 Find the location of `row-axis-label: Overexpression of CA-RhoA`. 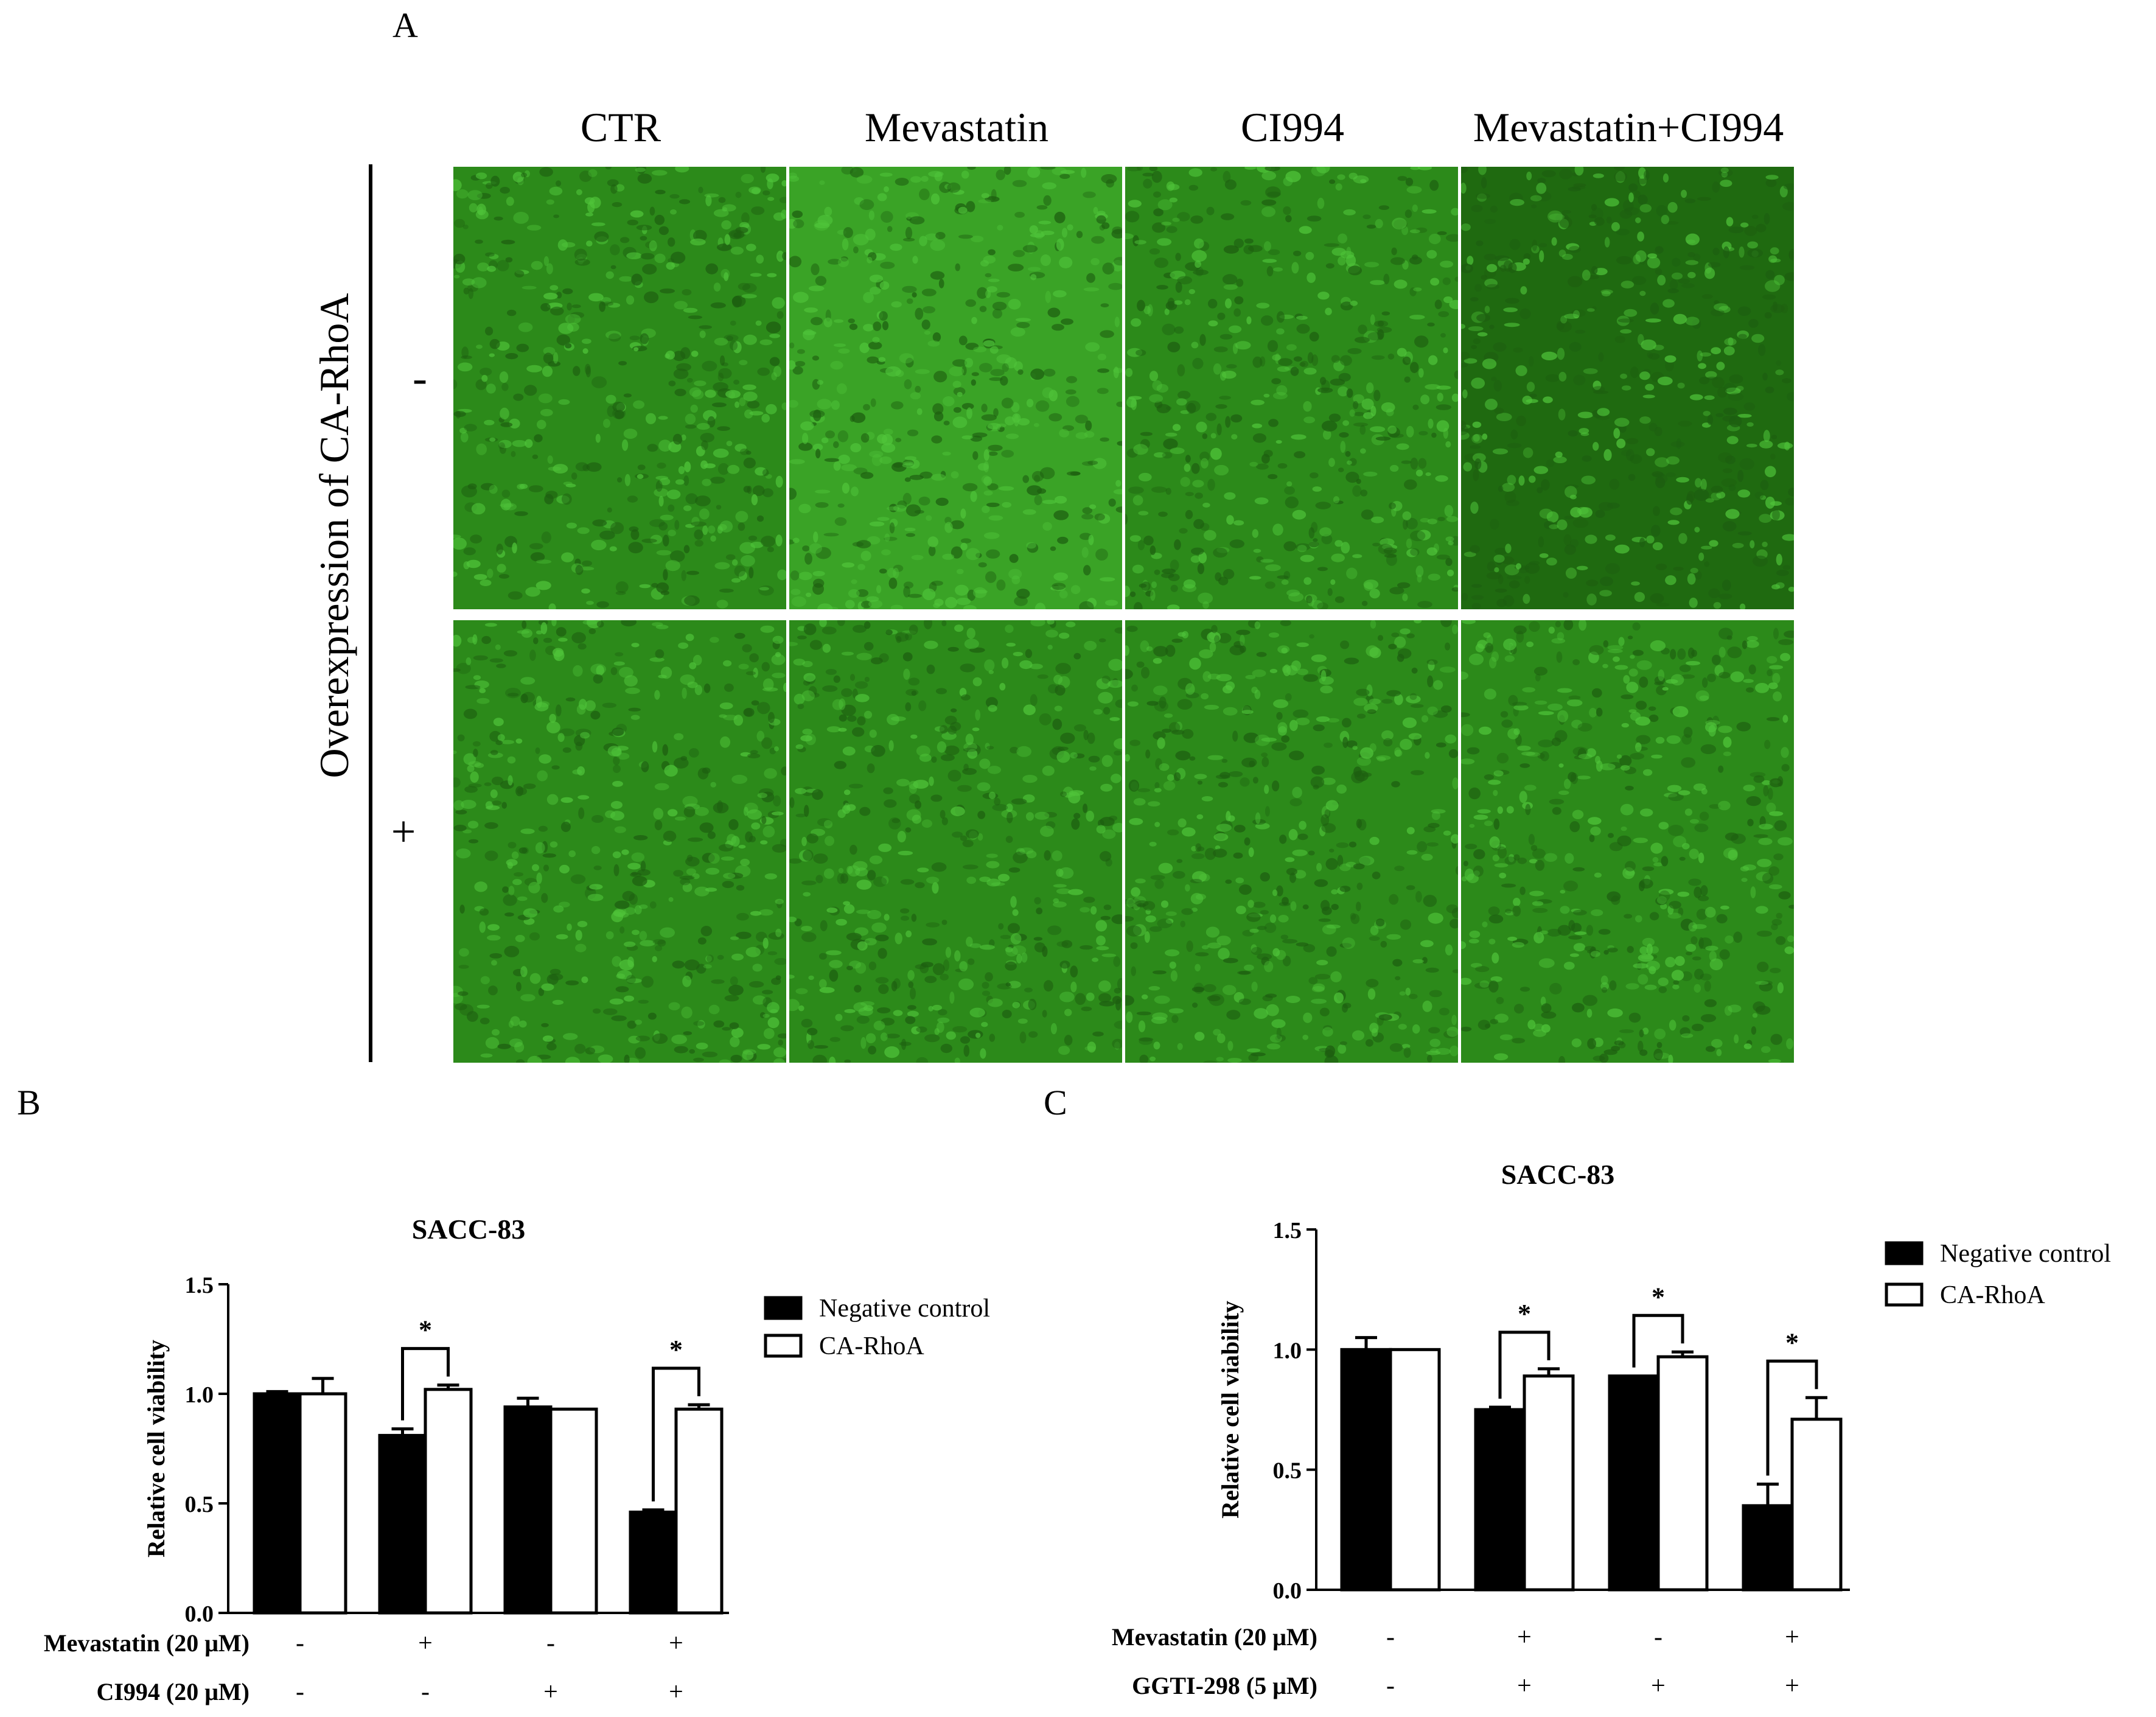

row-axis-label: Overexpression of CA-RhoA is located at coordinates (334, 535).